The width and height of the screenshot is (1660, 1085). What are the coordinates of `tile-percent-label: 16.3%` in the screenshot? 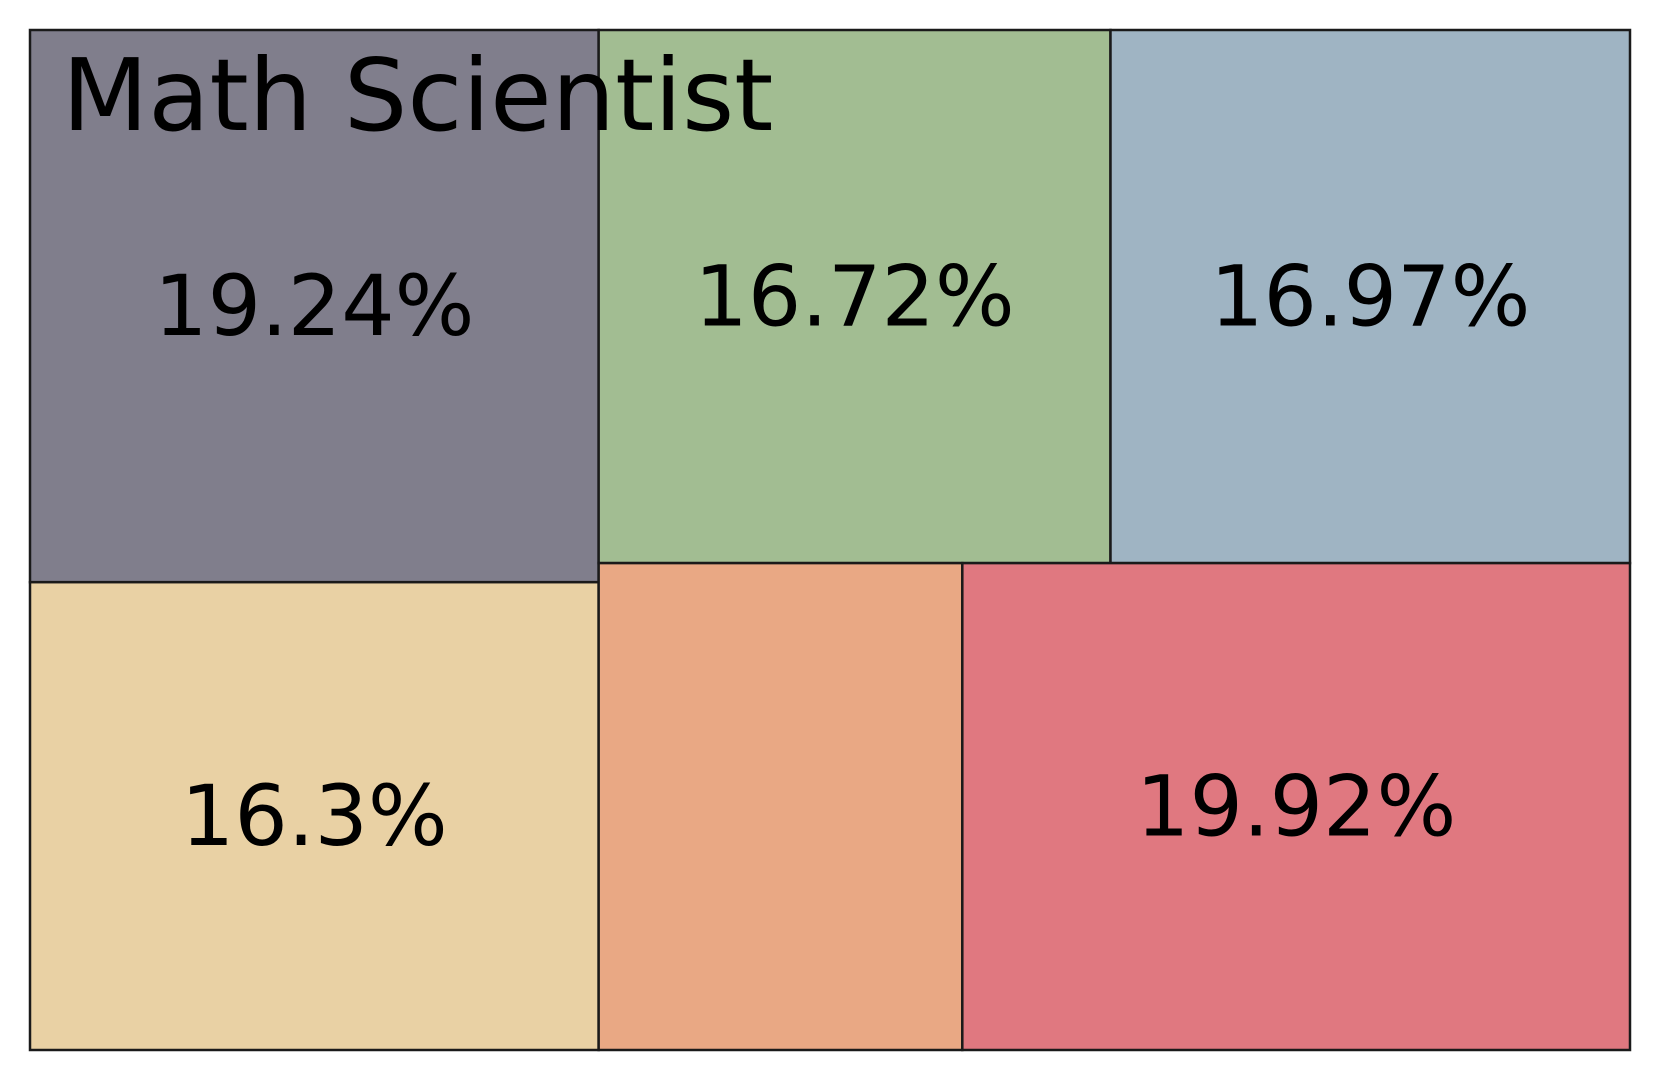 It's located at (314, 816).